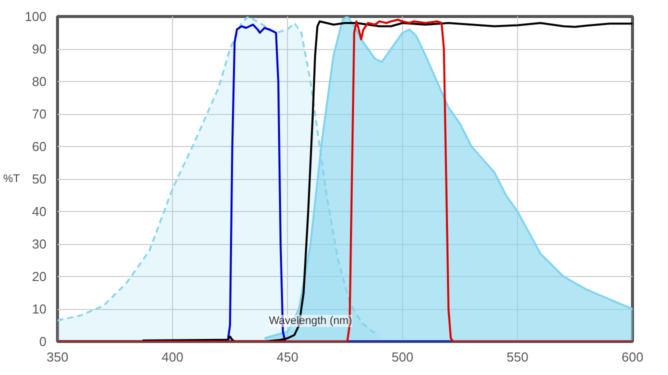  I want to click on x-tick-label: 600, so click(633, 357).